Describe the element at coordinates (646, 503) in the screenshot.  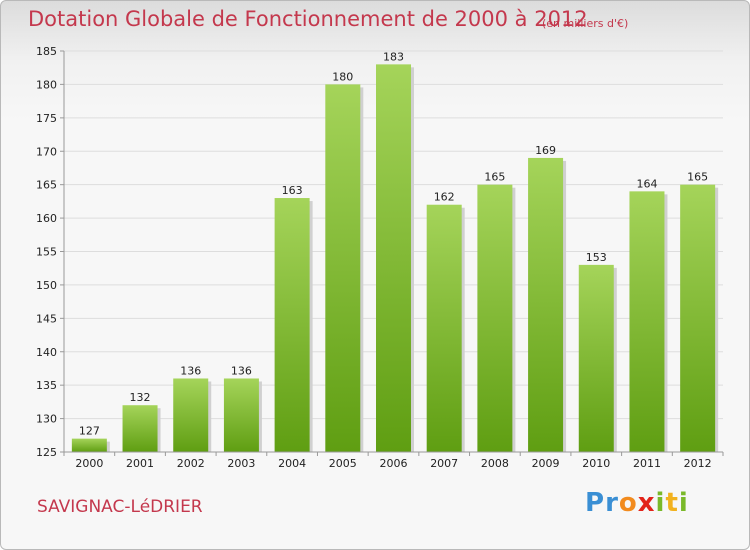
I see `logo-letter: x` at that location.